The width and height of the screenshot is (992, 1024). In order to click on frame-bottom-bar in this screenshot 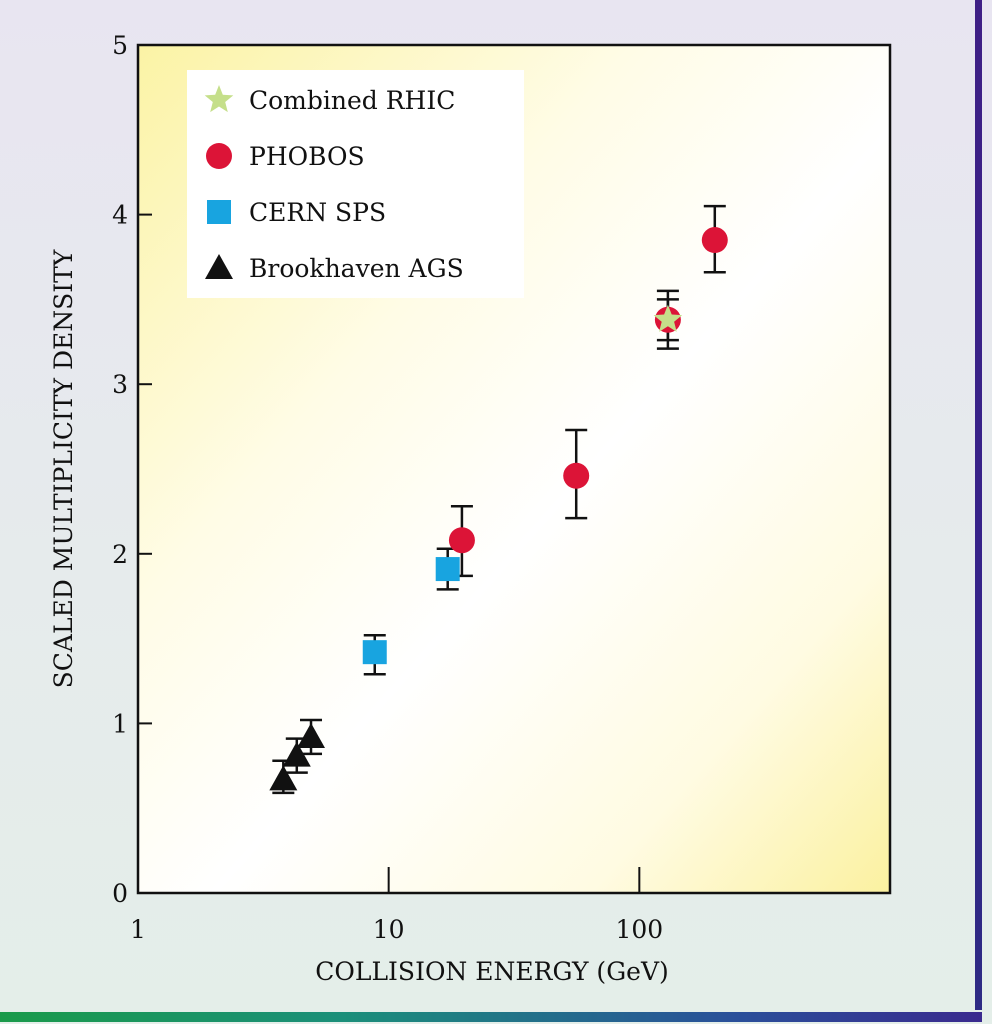, I will do `click(491, 1017)`.